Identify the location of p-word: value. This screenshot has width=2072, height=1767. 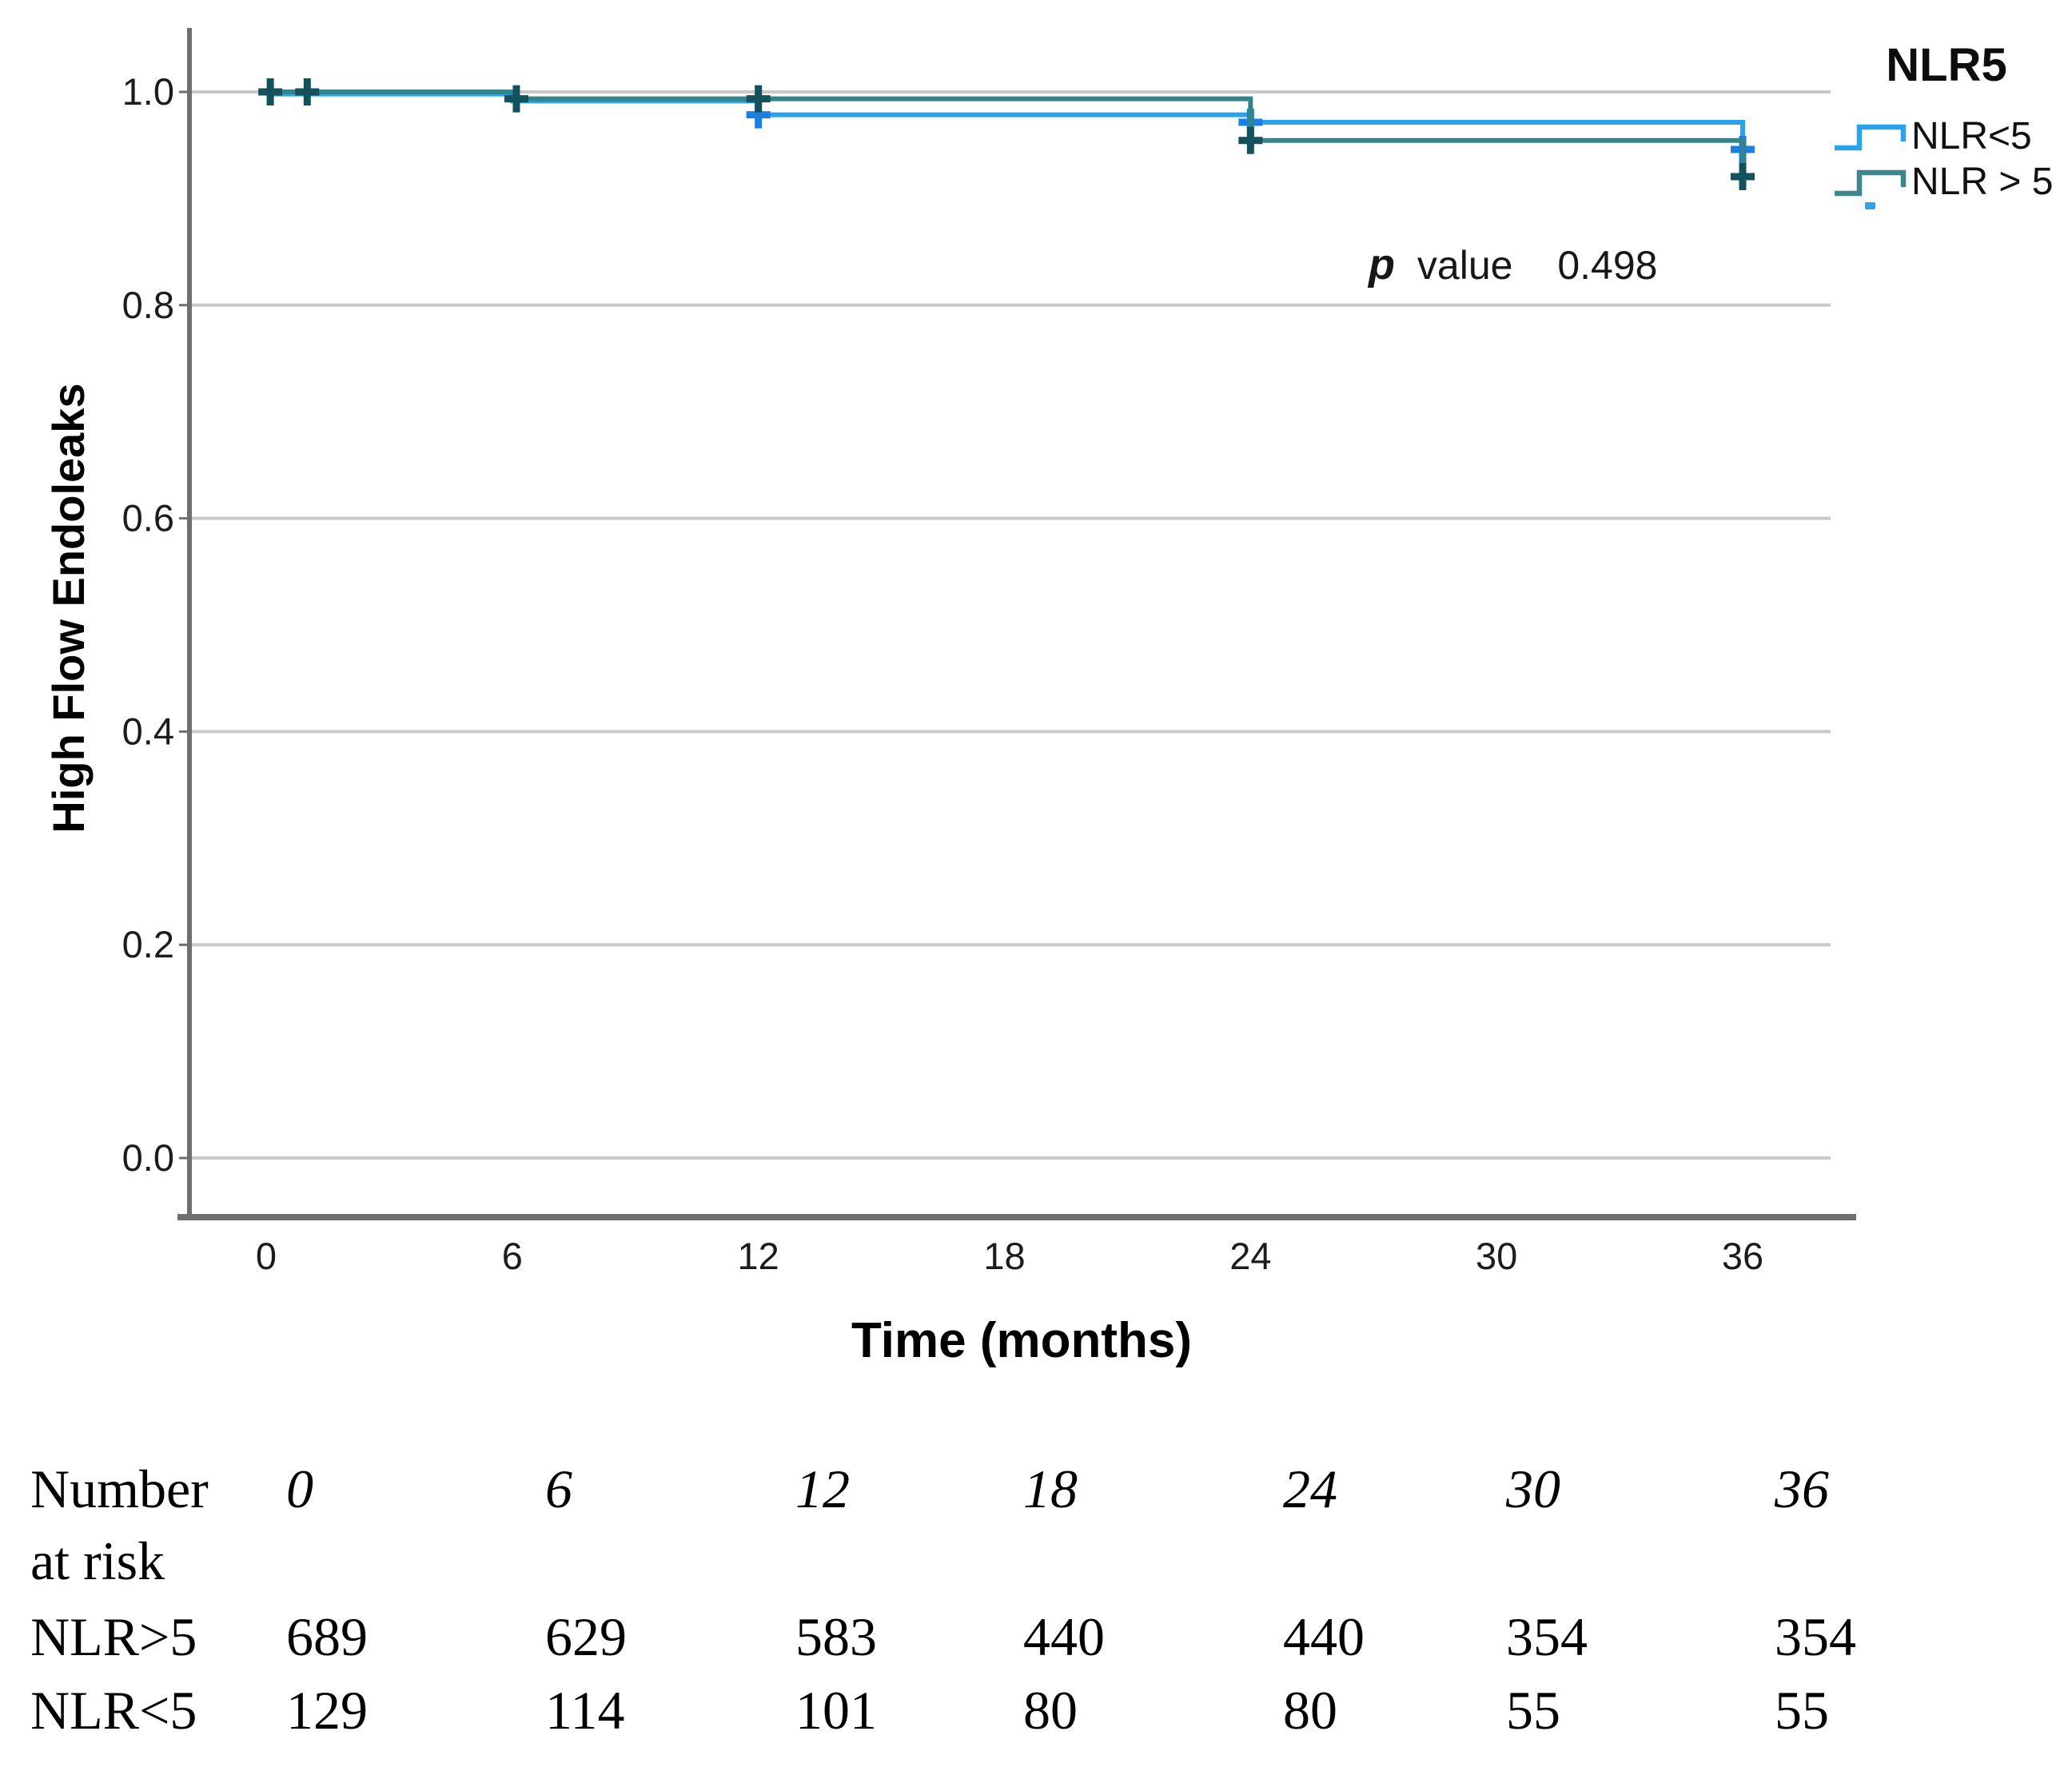
(1465, 265).